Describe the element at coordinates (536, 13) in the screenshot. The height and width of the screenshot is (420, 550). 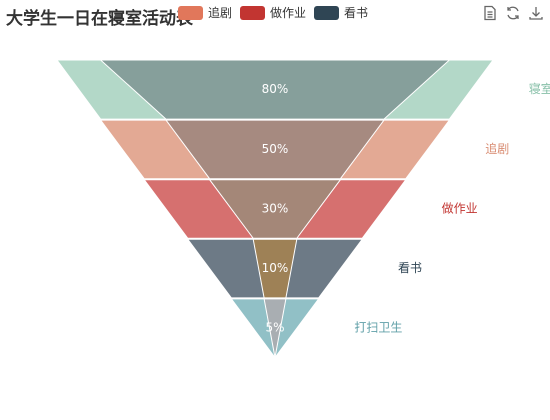
I see `save-image-icon` at that location.